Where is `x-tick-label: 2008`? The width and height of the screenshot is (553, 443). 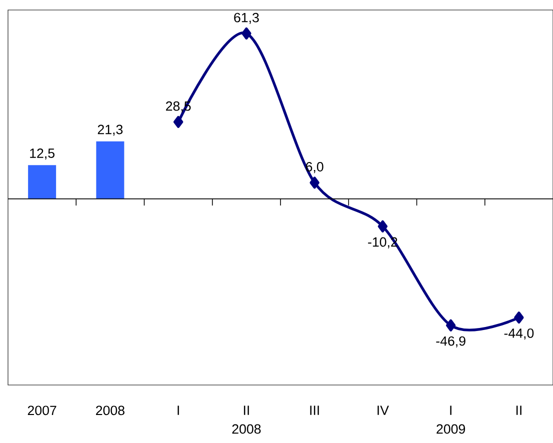
x-tick-label: 2008 is located at coordinates (110, 411).